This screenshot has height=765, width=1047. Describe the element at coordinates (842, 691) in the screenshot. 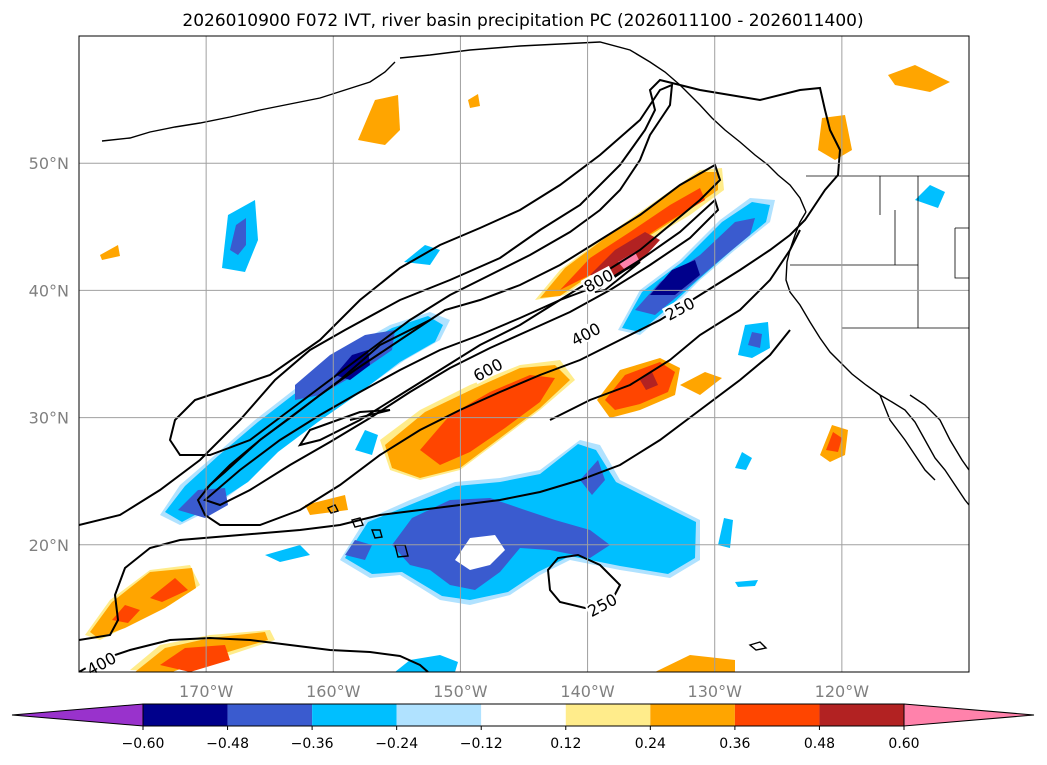

I see `longitude-tick-label: 120°W` at that location.